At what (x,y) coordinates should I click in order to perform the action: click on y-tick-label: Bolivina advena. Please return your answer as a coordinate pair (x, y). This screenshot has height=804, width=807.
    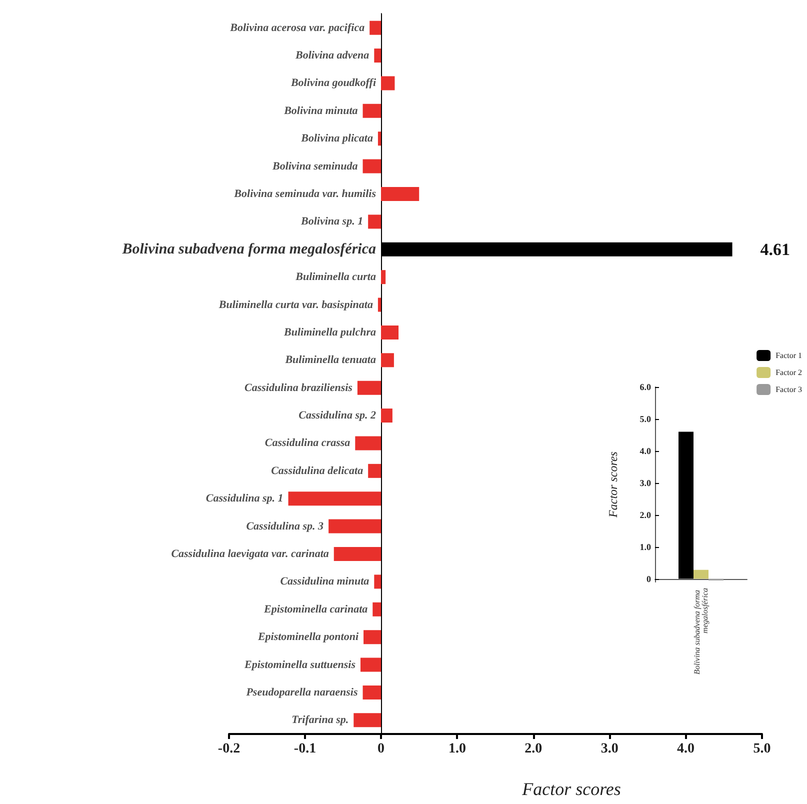
    Looking at the image, I should click on (332, 56).